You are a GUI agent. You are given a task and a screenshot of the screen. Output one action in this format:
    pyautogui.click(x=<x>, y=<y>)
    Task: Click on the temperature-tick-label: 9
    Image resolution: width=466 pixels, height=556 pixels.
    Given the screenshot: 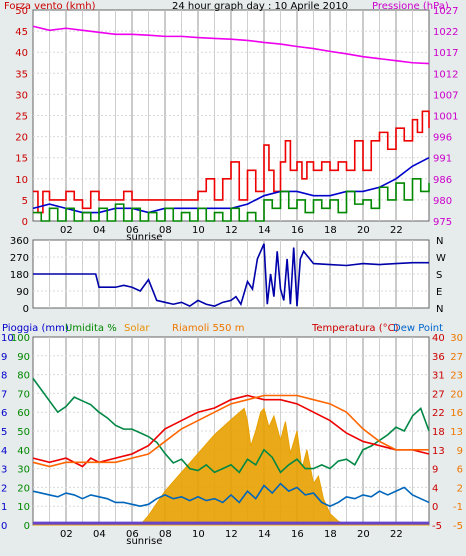 What is the action you would take?
    pyautogui.click(x=435, y=470)
    